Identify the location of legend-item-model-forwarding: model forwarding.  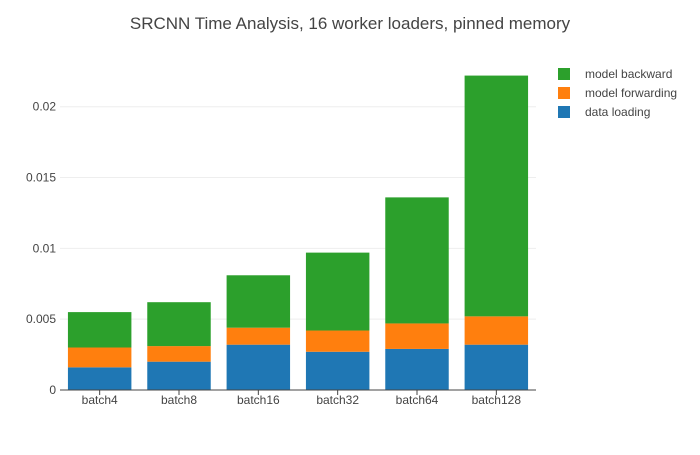
(617, 93).